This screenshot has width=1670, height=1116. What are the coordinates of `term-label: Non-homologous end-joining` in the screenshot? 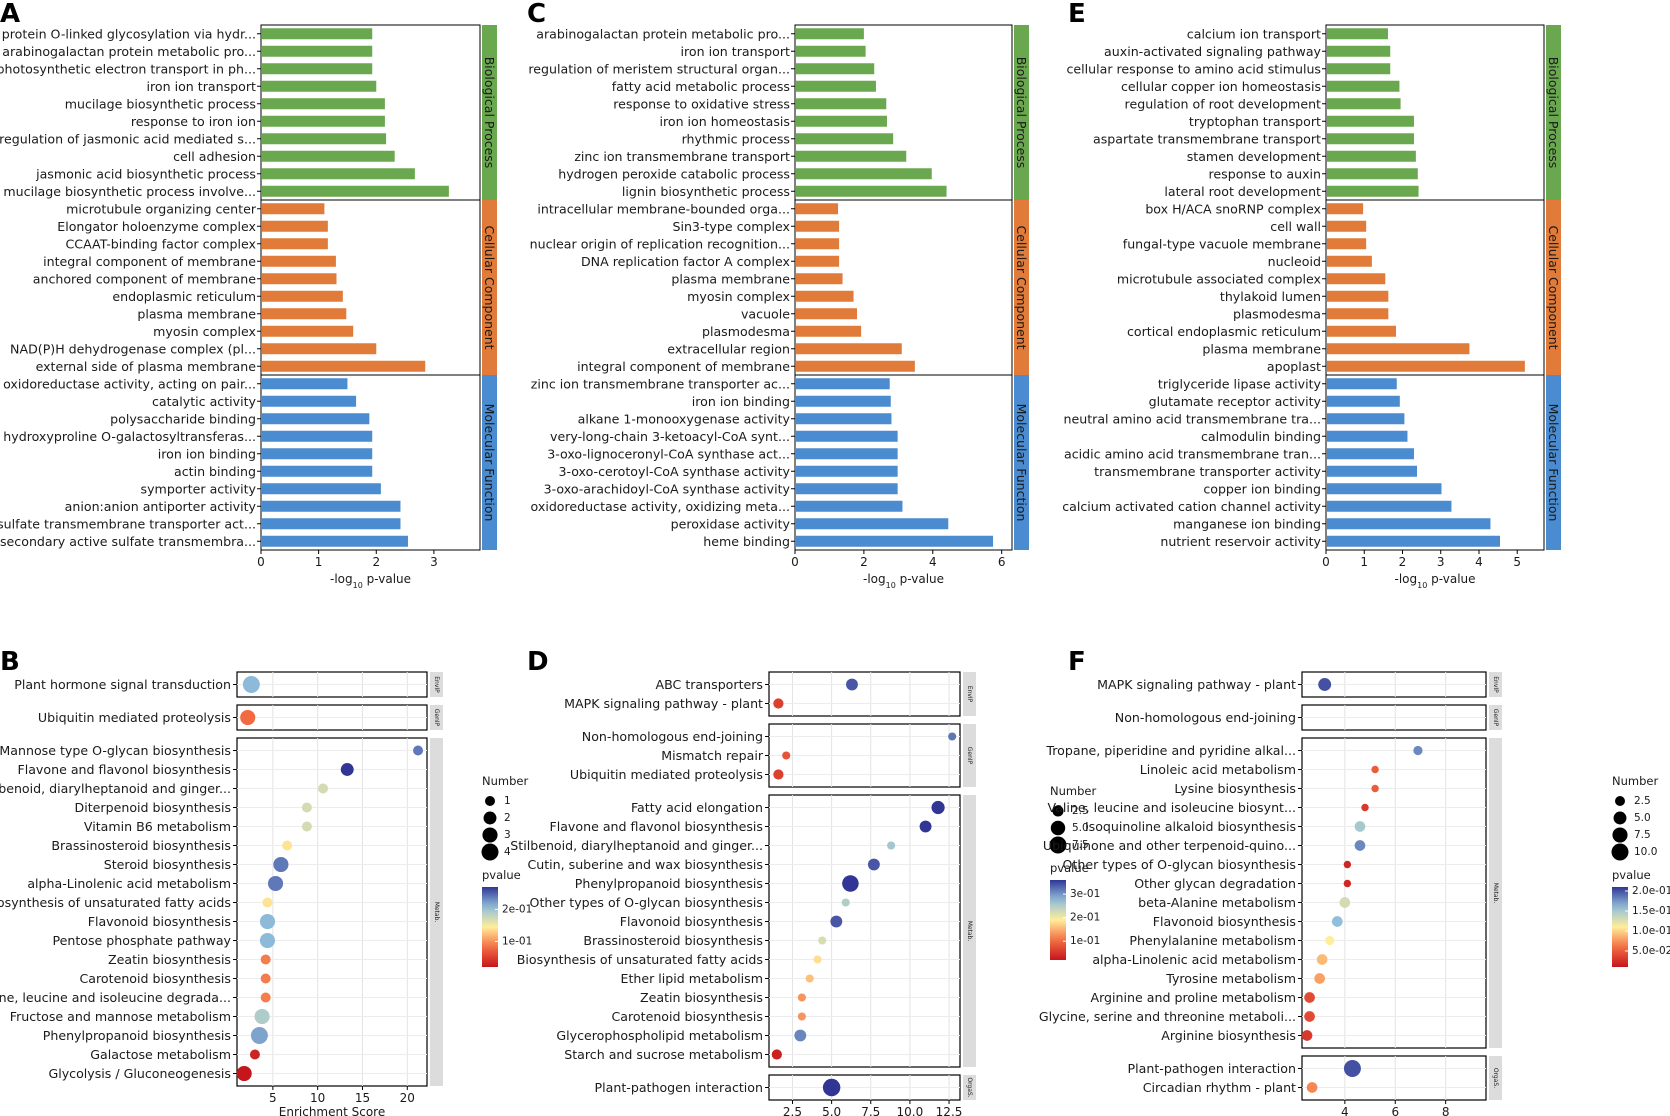 It's located at (1205, 717).